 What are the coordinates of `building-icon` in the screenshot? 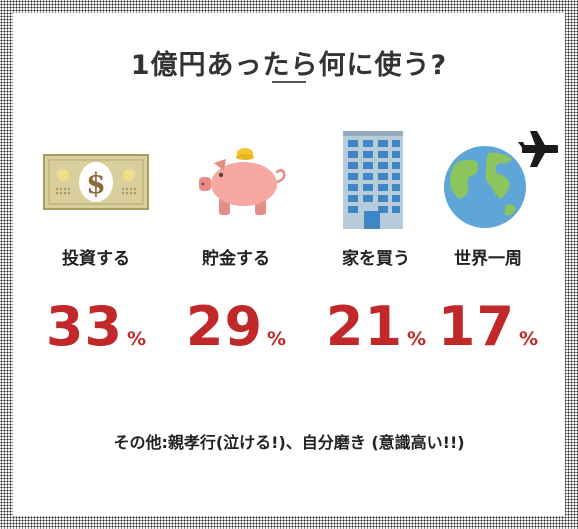 It's located at (373, 180).